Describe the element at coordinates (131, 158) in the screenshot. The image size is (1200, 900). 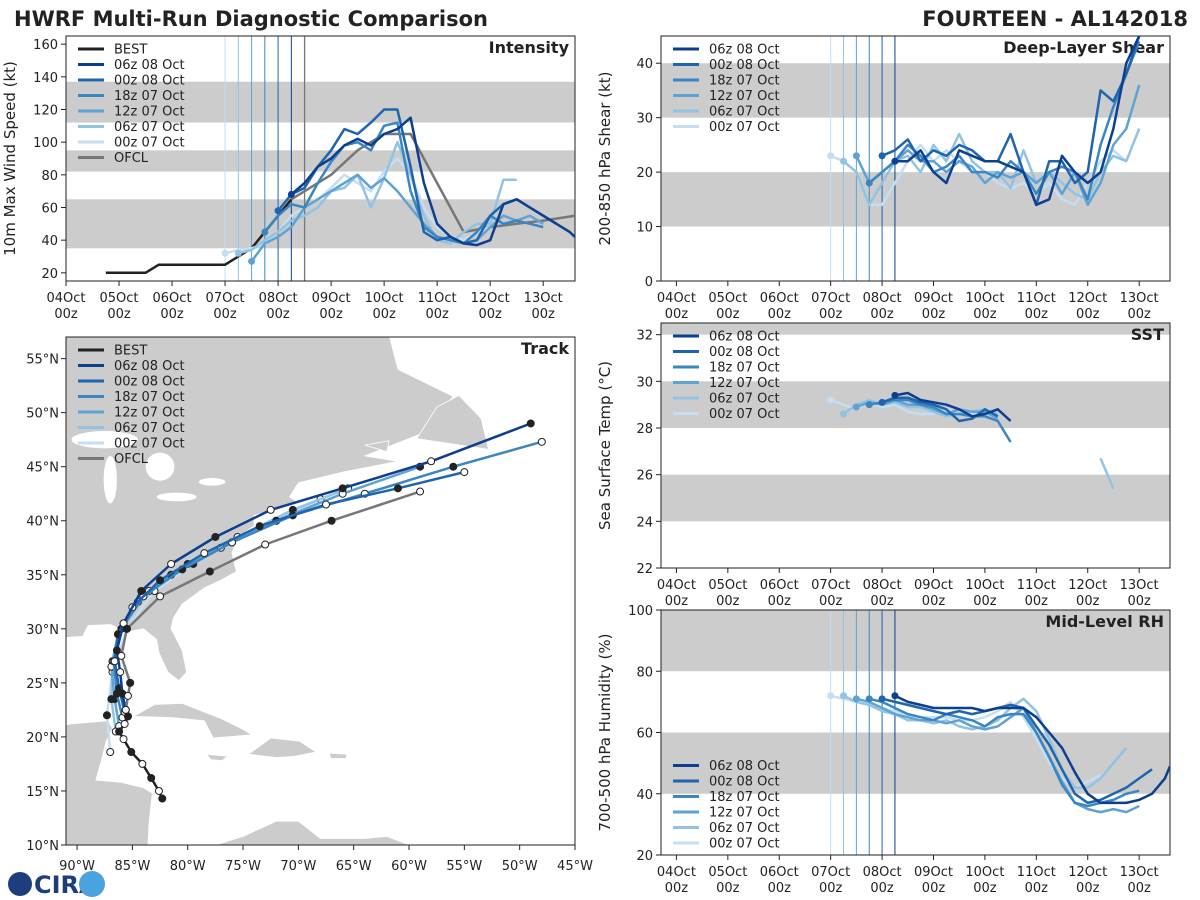
I see `legend-label-ofcl: OFCL` at that location.